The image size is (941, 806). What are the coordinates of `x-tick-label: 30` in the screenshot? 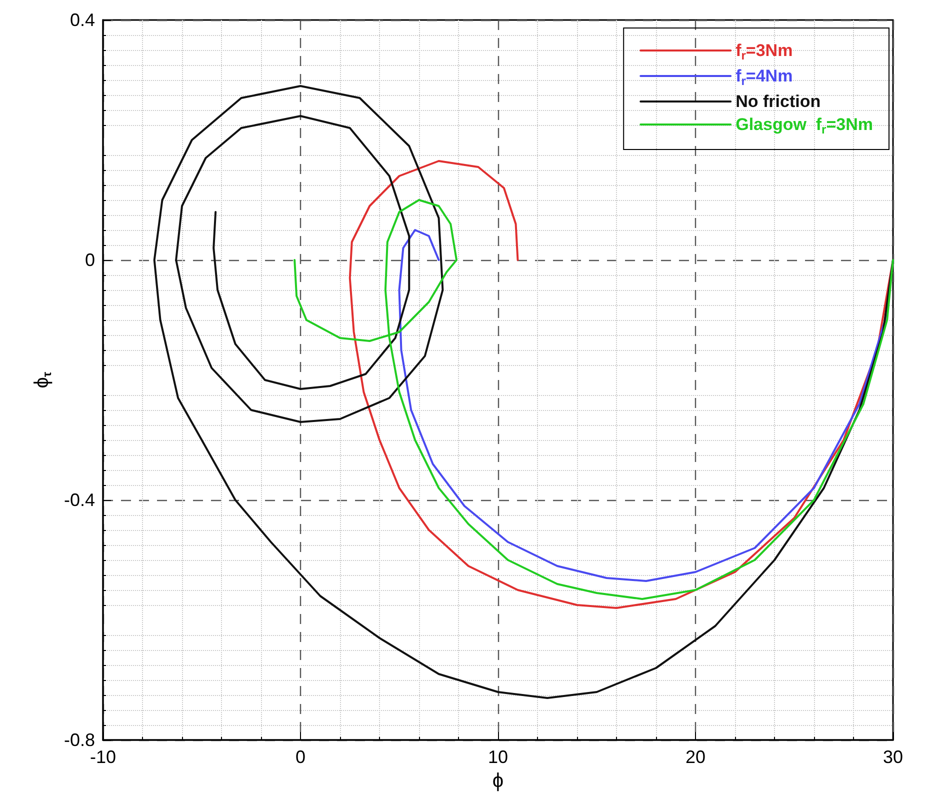 It's located at (893, 757).